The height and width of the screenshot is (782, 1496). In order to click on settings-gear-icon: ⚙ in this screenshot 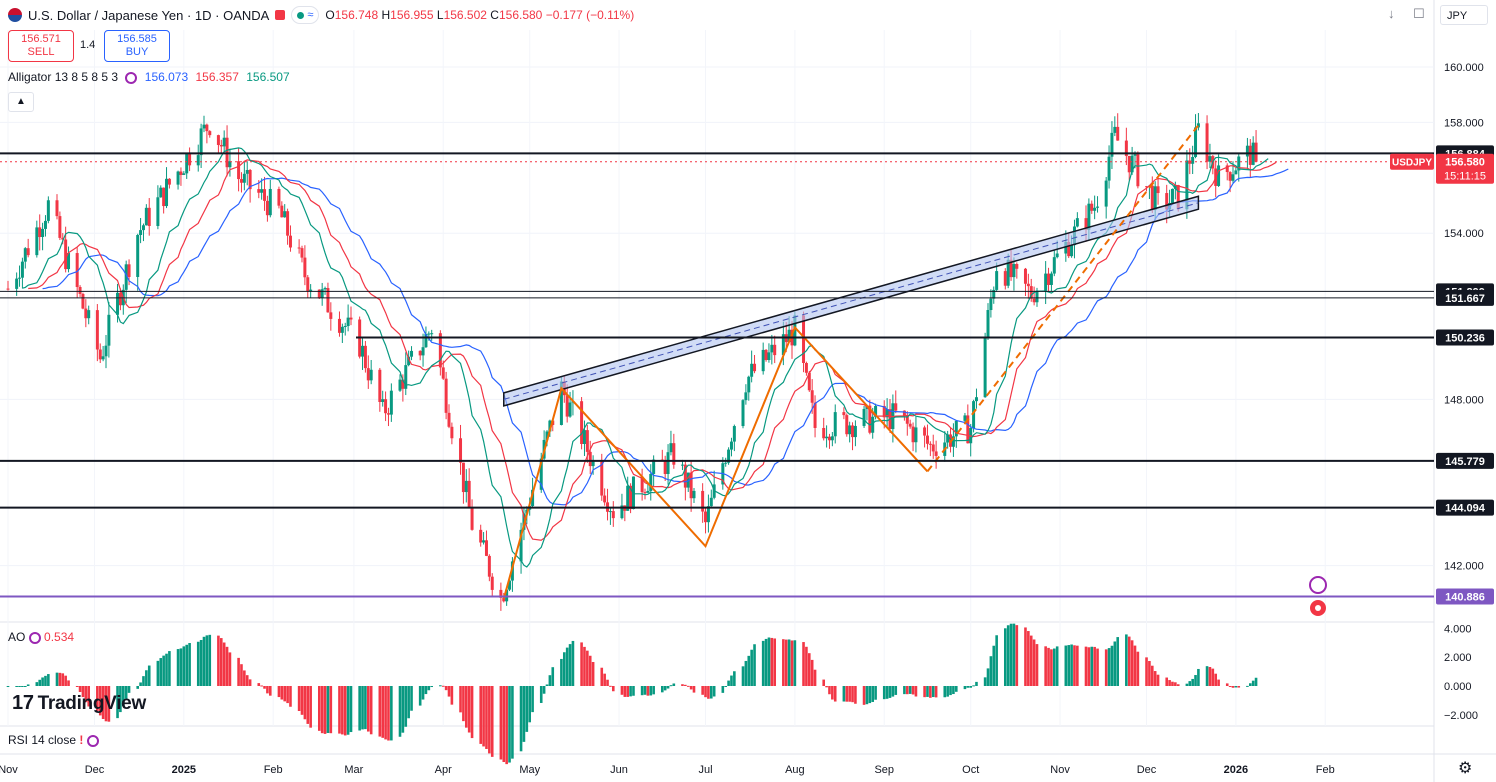, I will do `click(1465, 768)`.